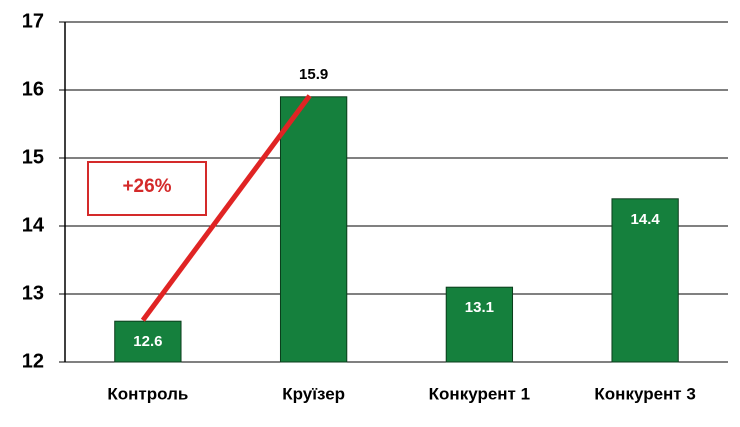 Image resolution: width=740 pixels, height=427 pixels. What do you see at coordinates (33, 157) in the screenshot?
I see `y-tick-label: 15` at bounding box center [33, 157].